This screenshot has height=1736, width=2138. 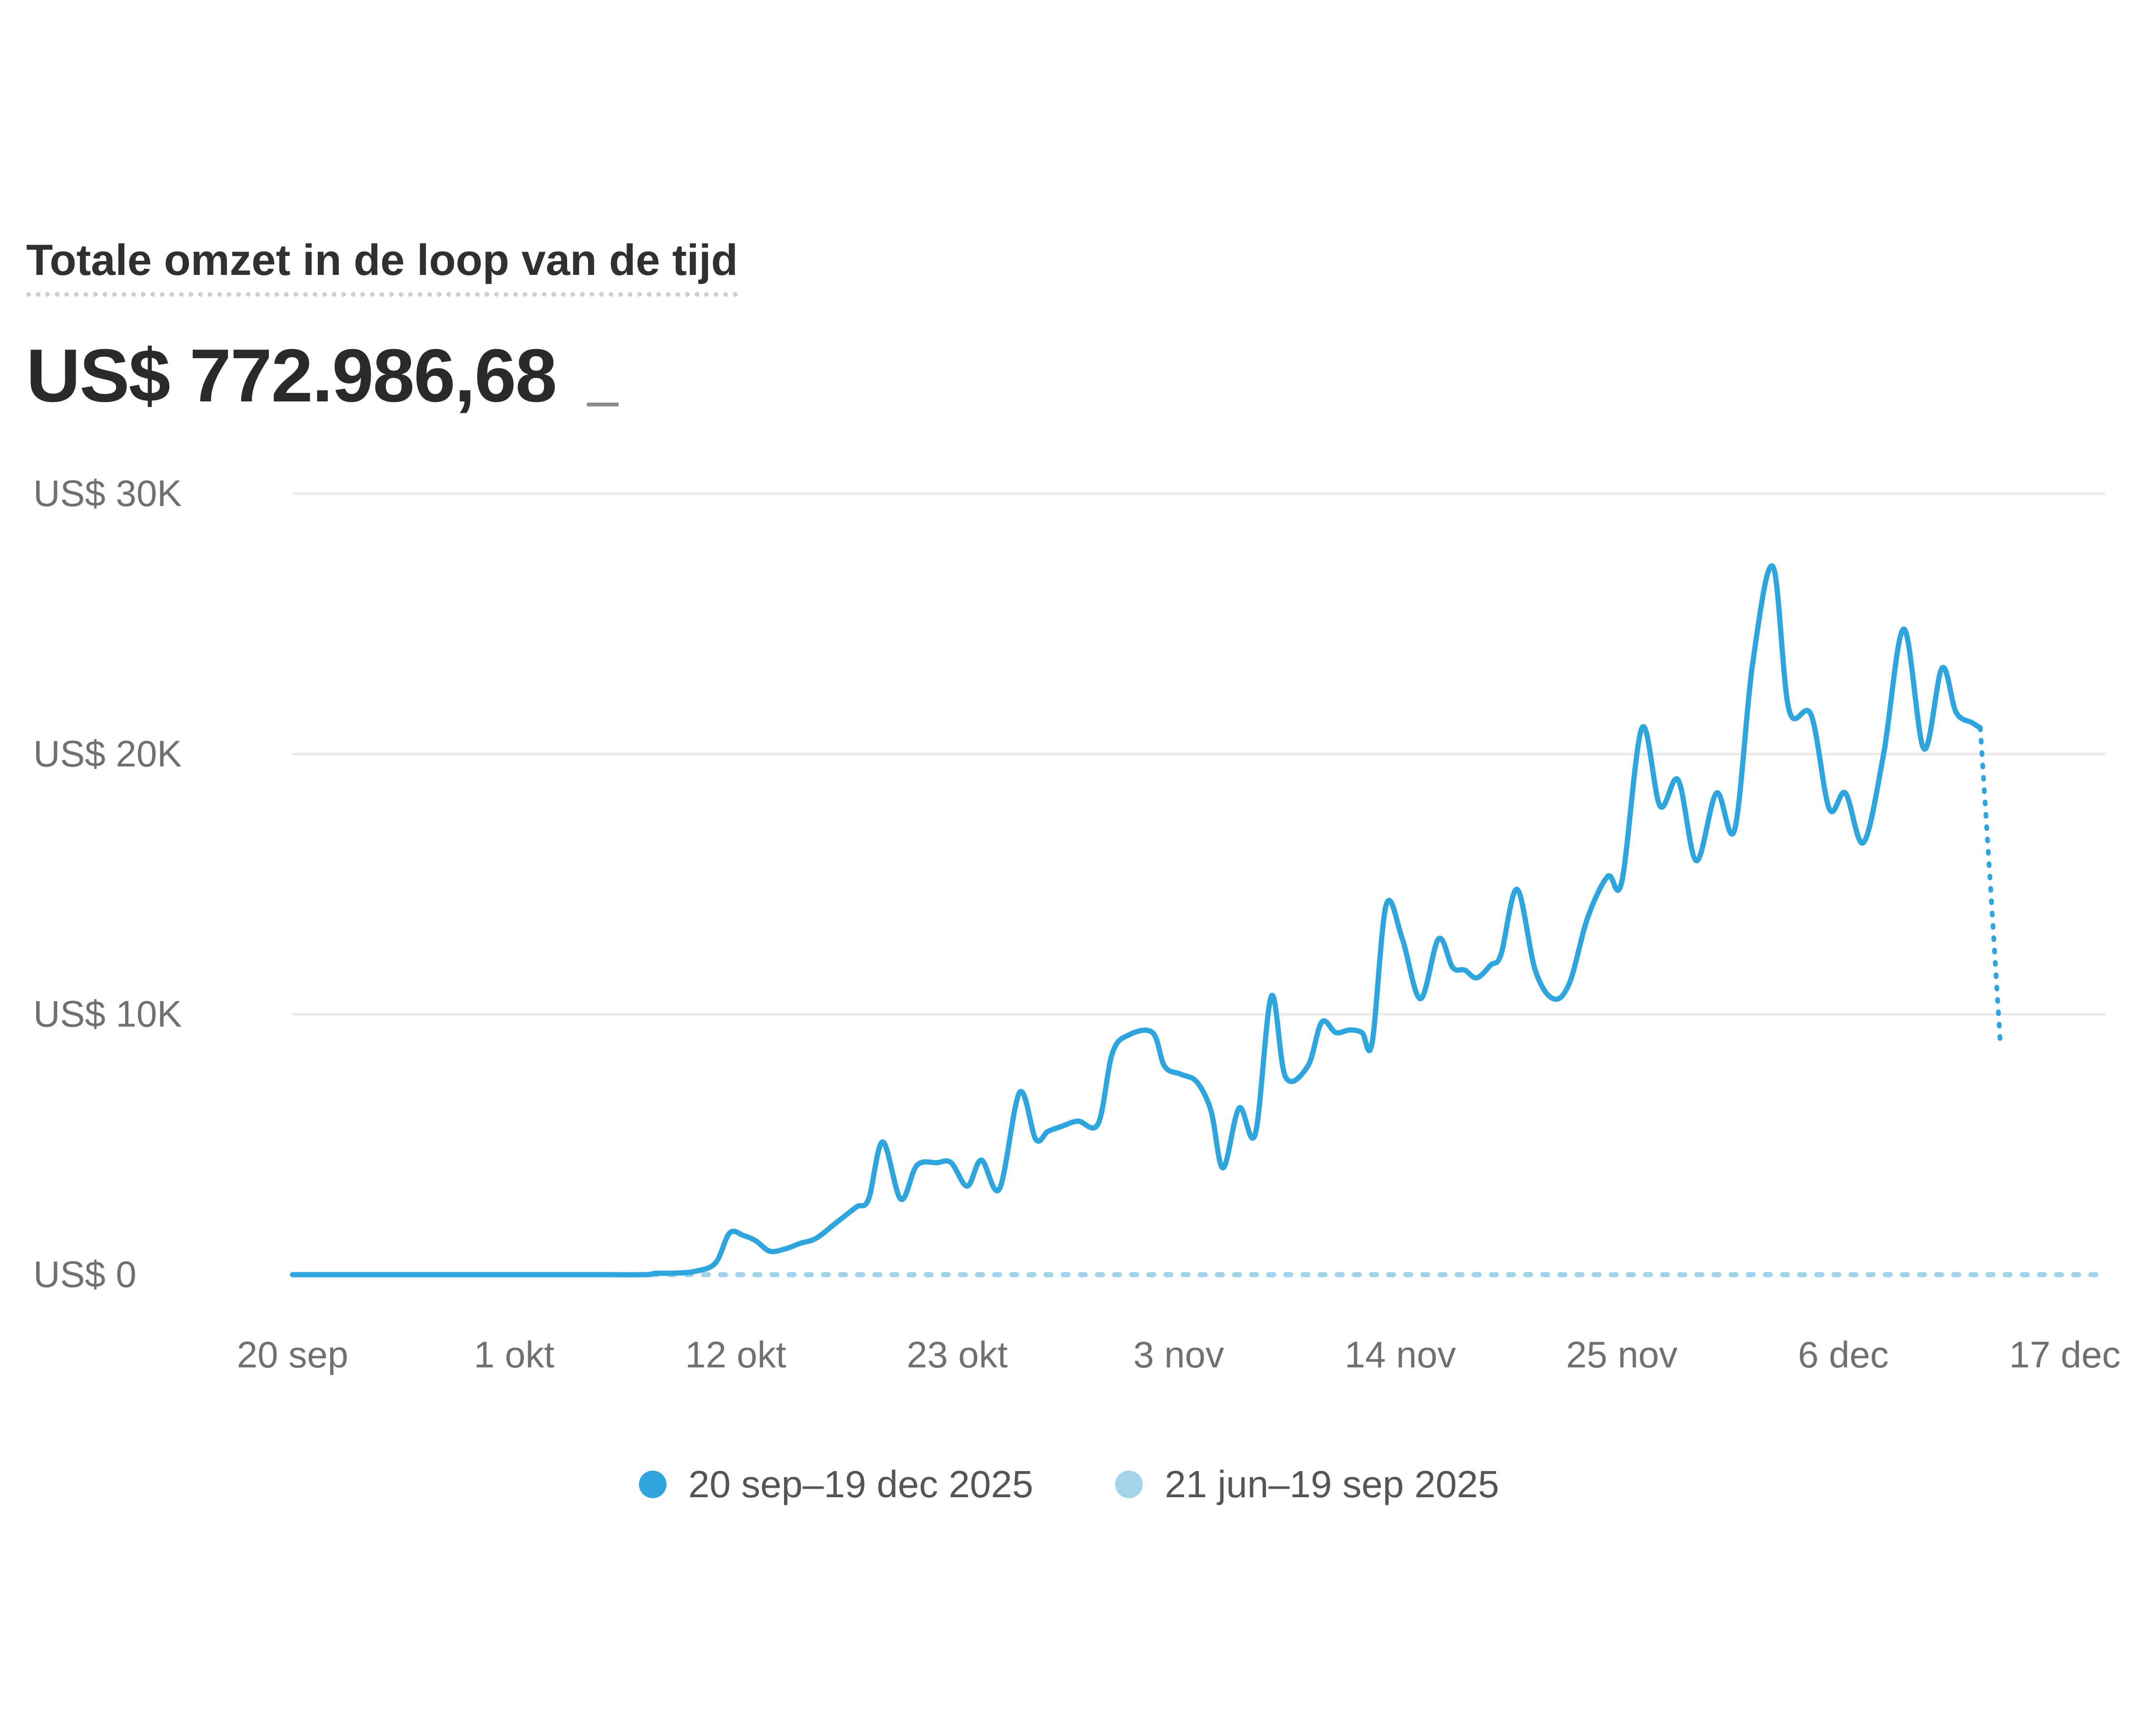 I want to click on x-tick-label: 1 okt, so click(x=514, y=1355).